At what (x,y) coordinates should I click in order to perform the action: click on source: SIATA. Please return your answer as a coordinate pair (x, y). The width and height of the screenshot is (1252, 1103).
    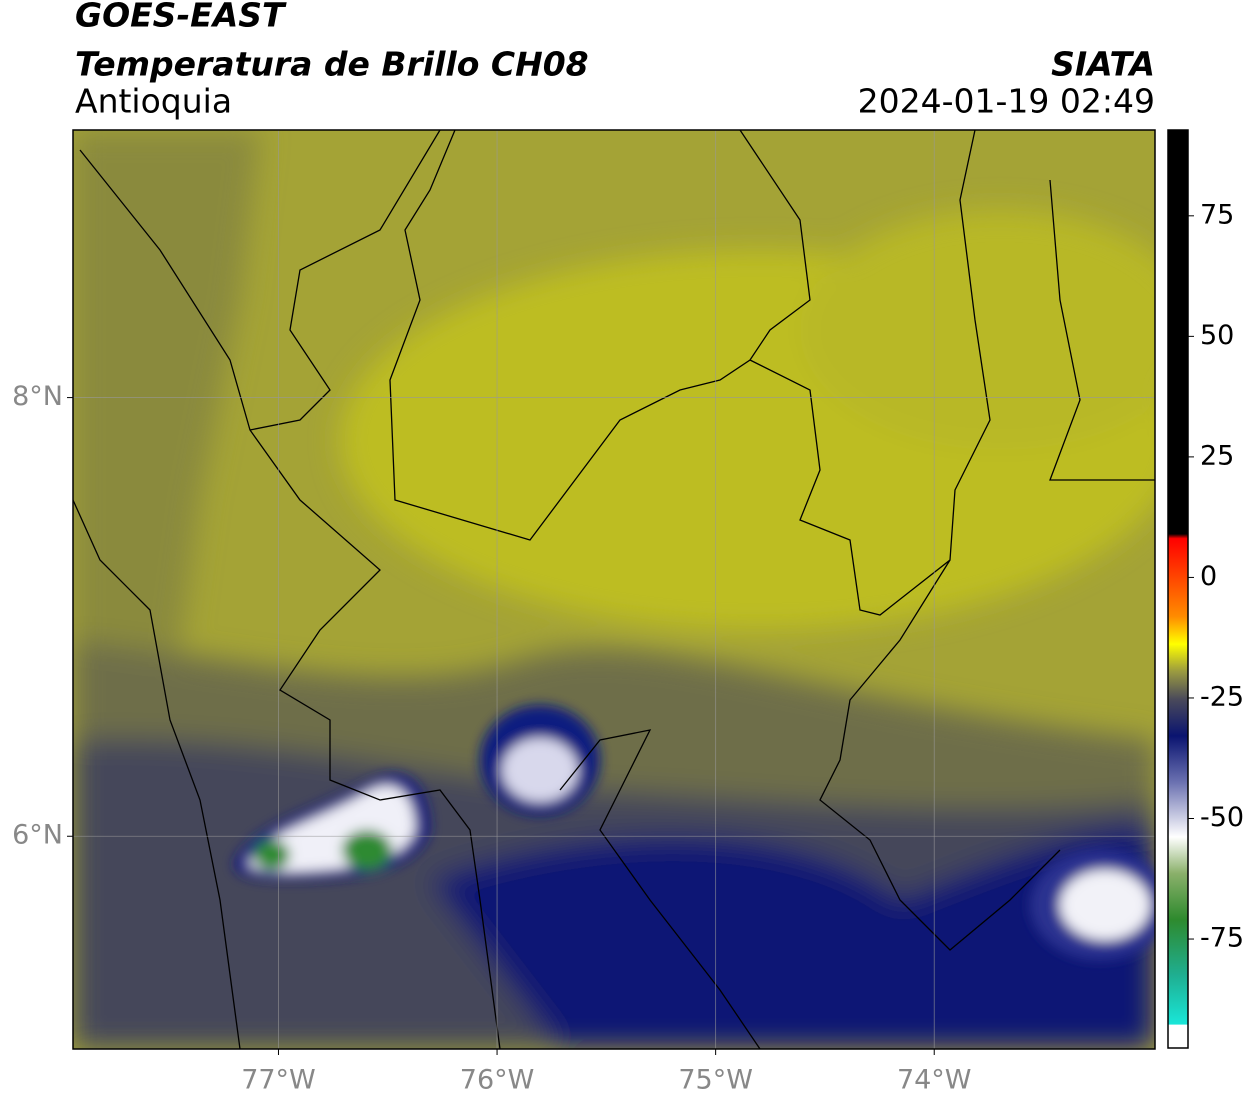
    Looking at the image, I should click on (1103, 64).